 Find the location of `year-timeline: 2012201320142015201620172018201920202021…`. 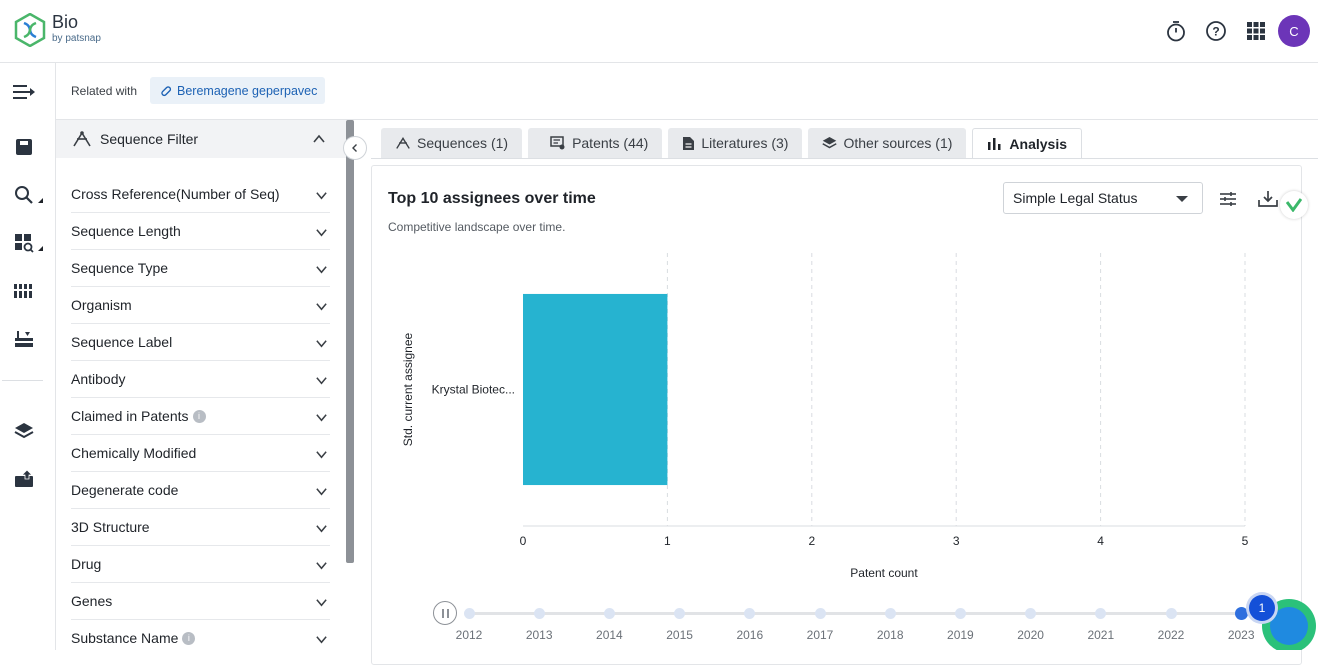

year-timeline: 2012201320142015201620172018201920202021… is located at coordinates (856, 625).